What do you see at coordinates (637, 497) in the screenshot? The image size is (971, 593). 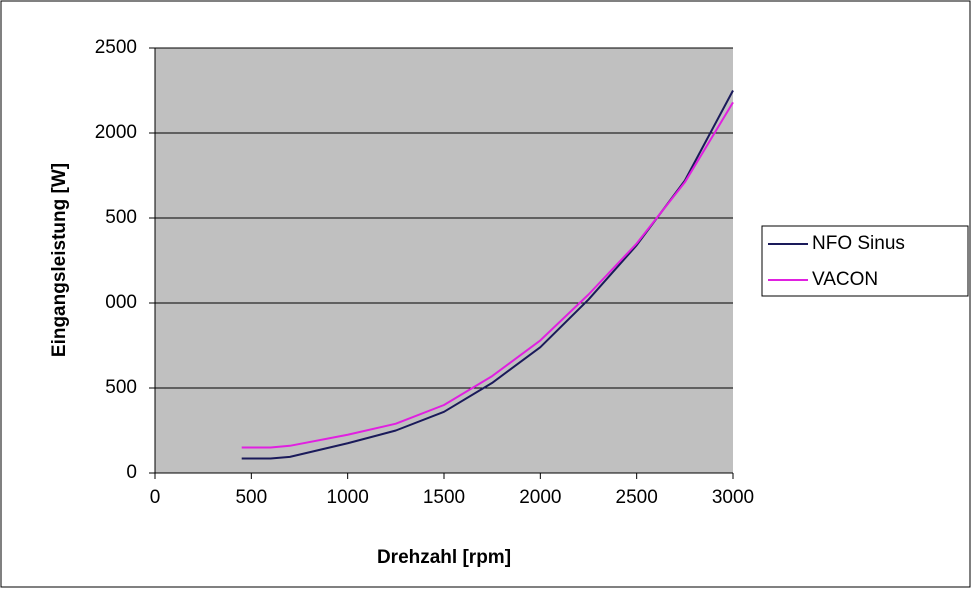 I see `x-tick-label: 2500` at bounding box center [637, 497].